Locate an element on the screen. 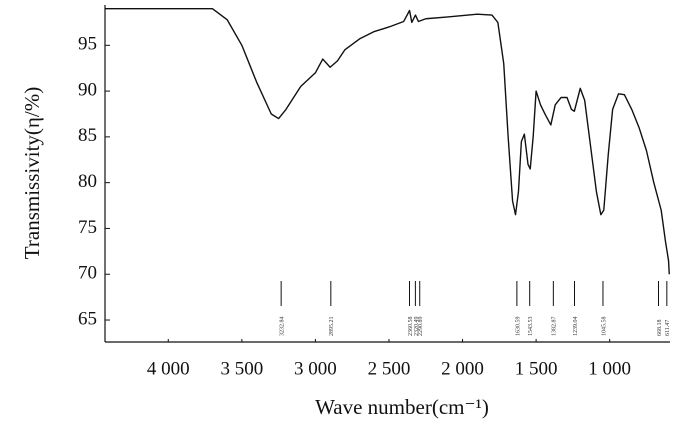 This screenshot has width=700, height=429. peak-label: 2320.49 is located at coordinates (417, 327).